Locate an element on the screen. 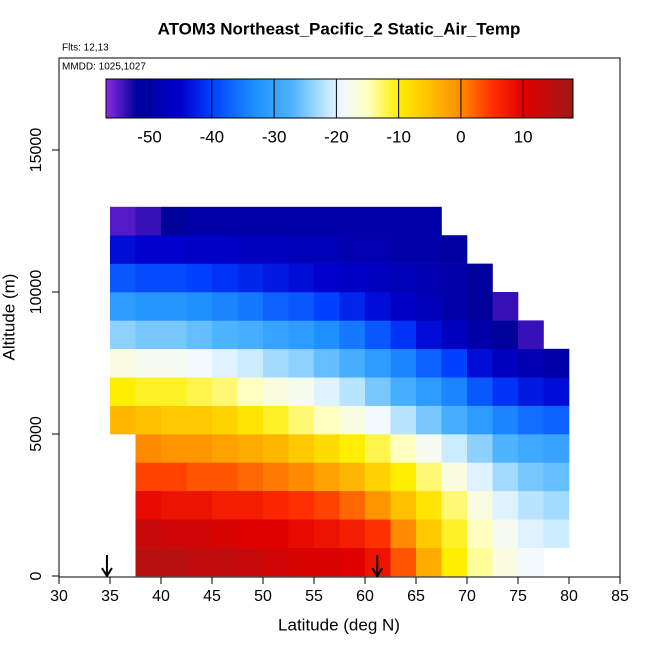 The height and width of the screenshot is (650, 650). x-tick-label: 35 is located at coordinates (110, 596).